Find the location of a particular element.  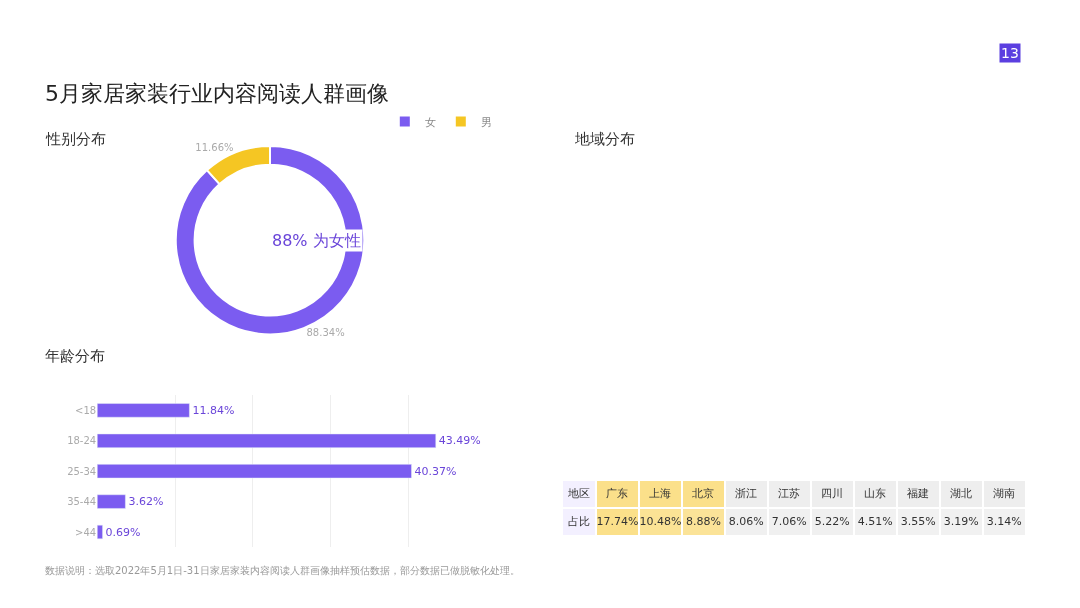

x-tick-label: 上海 is located at coordinates (660, 493).